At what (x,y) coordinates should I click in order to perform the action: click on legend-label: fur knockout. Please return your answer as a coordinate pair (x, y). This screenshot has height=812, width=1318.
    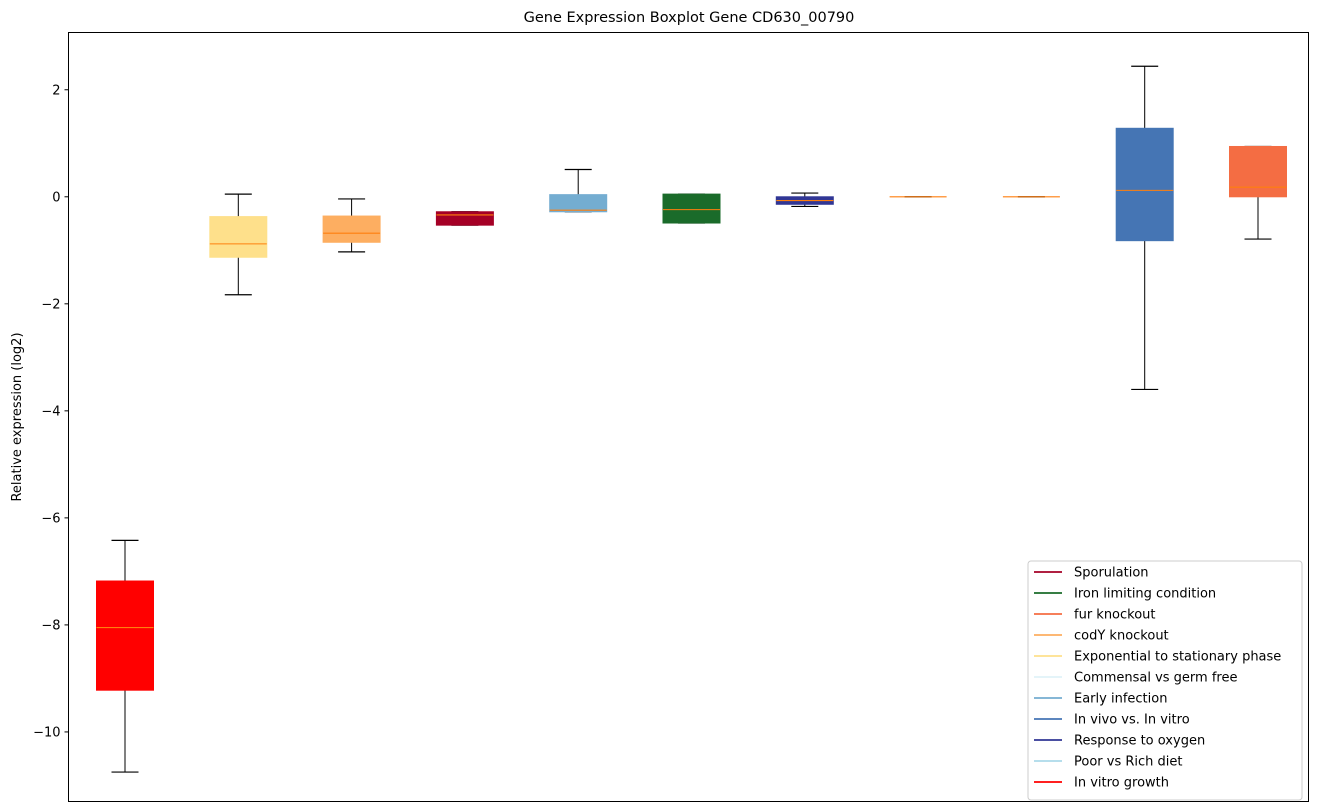
    Looking at the image, I should click on (1115, 615).